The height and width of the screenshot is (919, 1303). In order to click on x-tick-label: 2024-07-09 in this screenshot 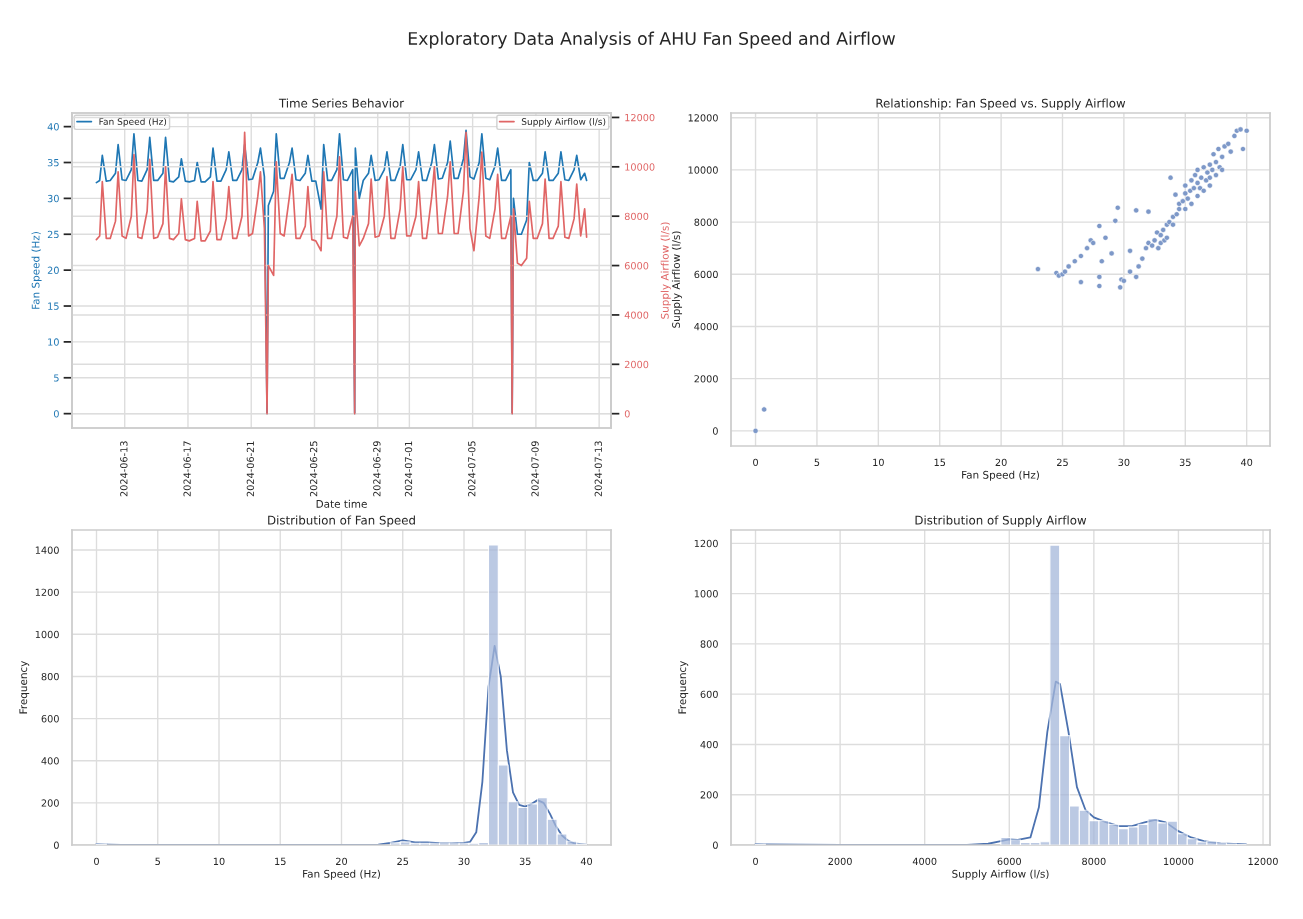, I will do `click(535, 469)`.